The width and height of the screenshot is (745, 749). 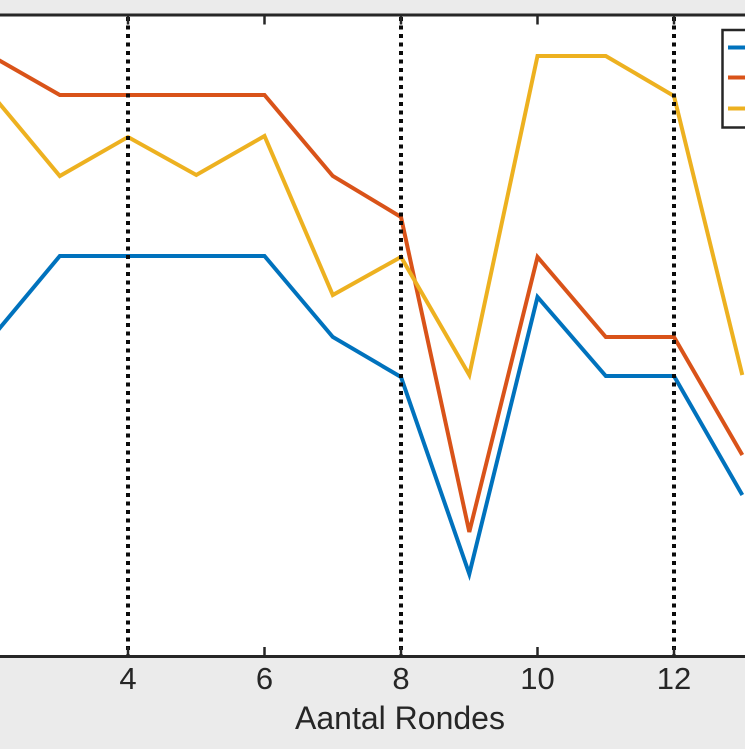 I want to click on x-tick-label-4: 4, so click(x=128, y=678).